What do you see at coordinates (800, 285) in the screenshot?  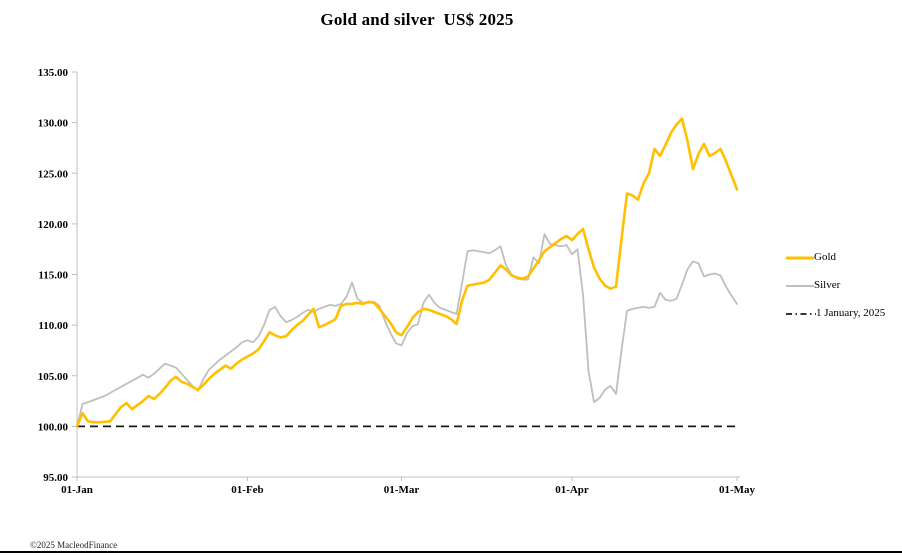 I see `silver-line-swatch-icon` at bounding box center [800, 285].